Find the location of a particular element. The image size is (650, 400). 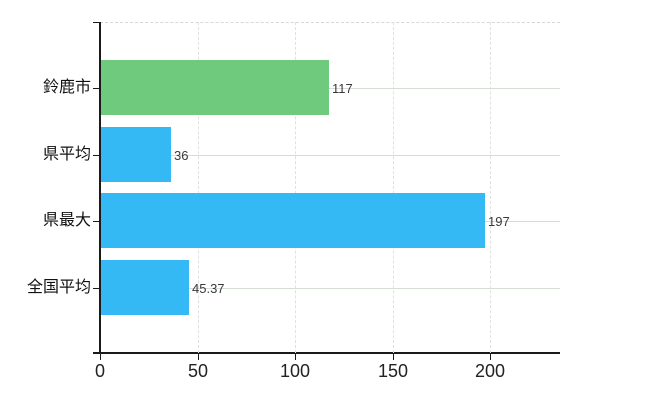

x-tick-label: 0 is located at coordinates (99, 371).